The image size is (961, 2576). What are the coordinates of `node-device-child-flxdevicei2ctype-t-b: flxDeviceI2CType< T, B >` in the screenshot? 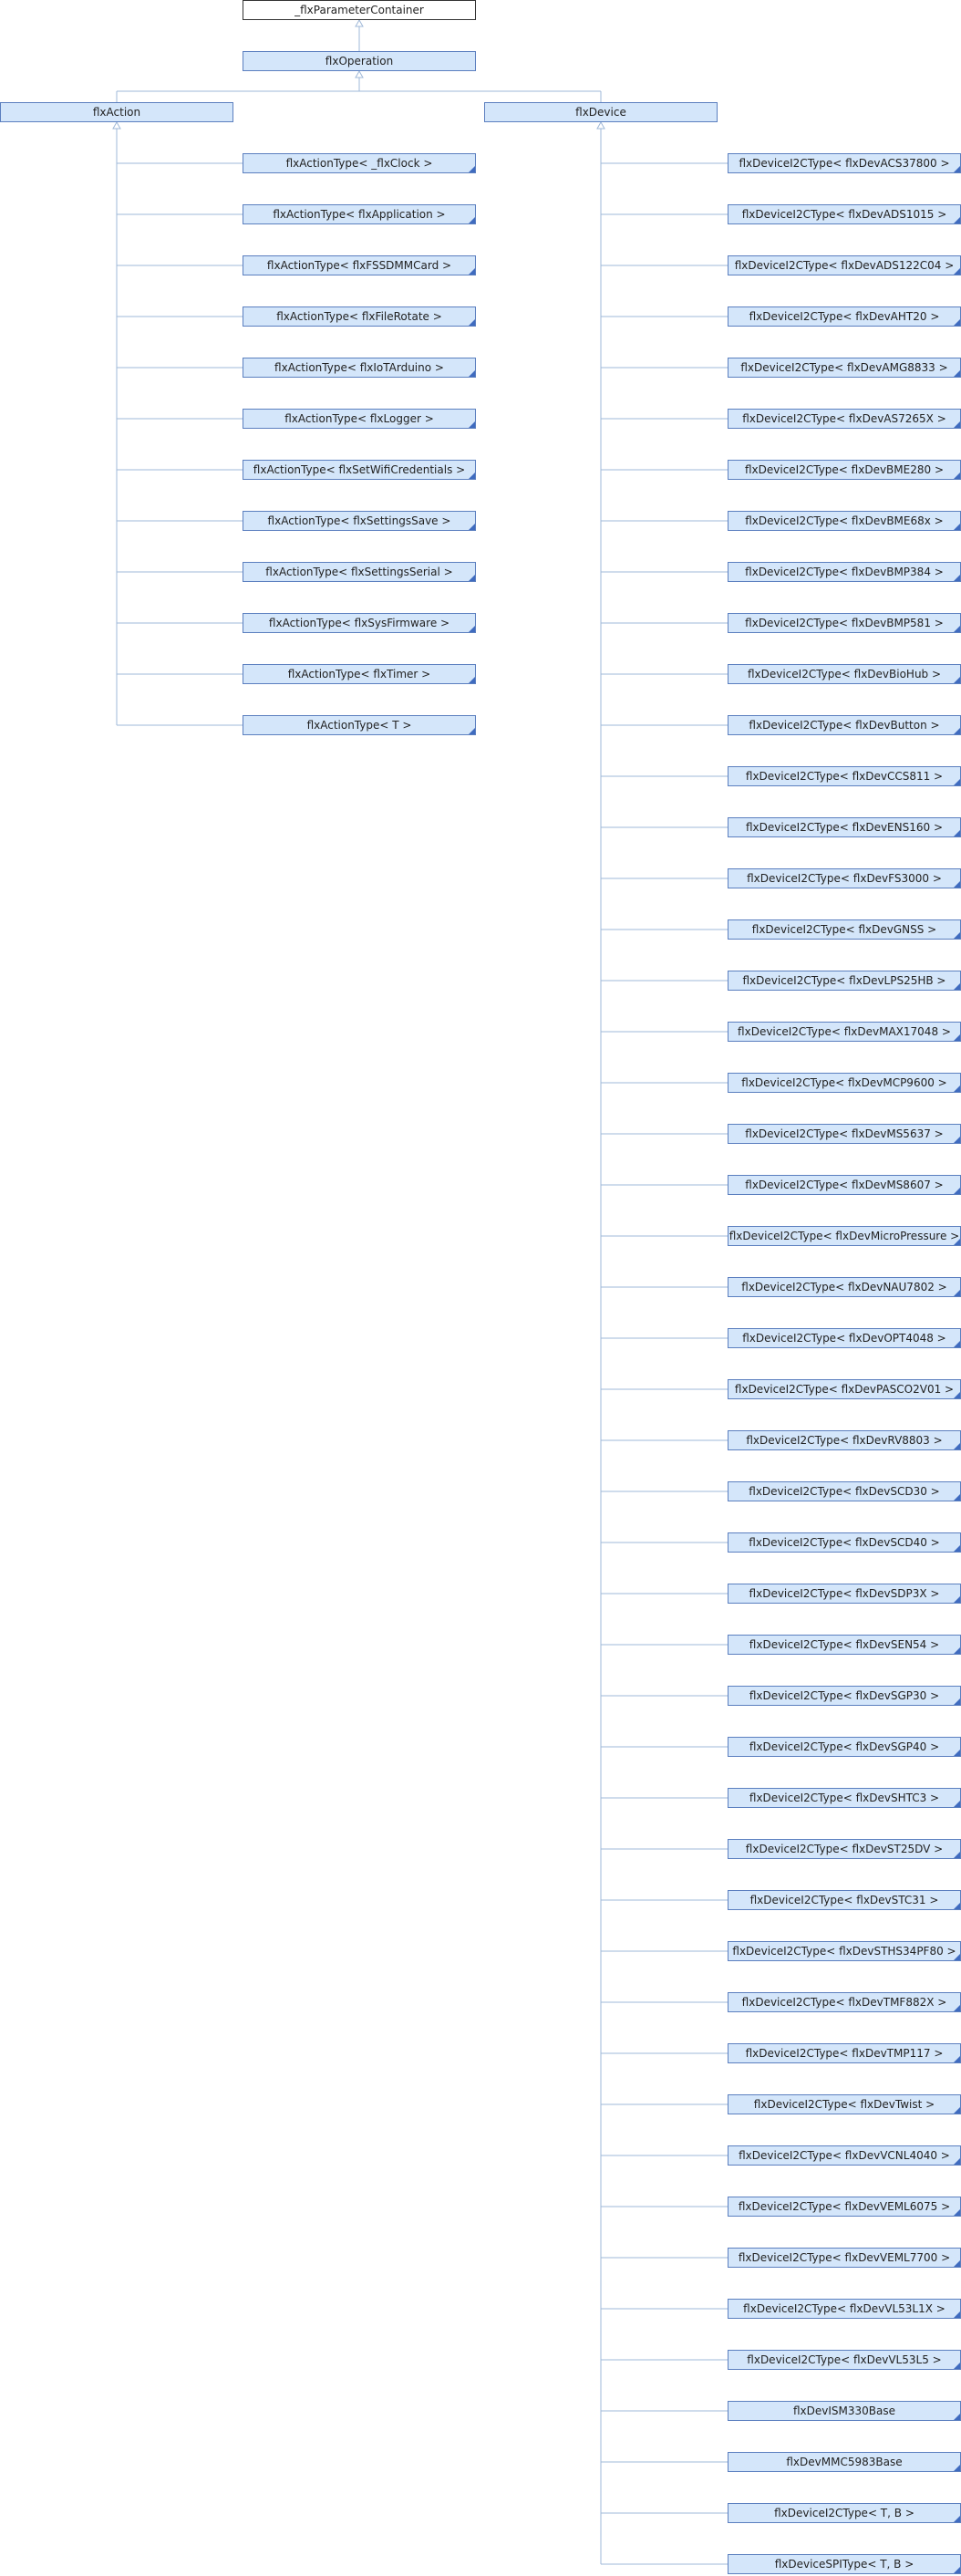 It's located at (844, 2513).